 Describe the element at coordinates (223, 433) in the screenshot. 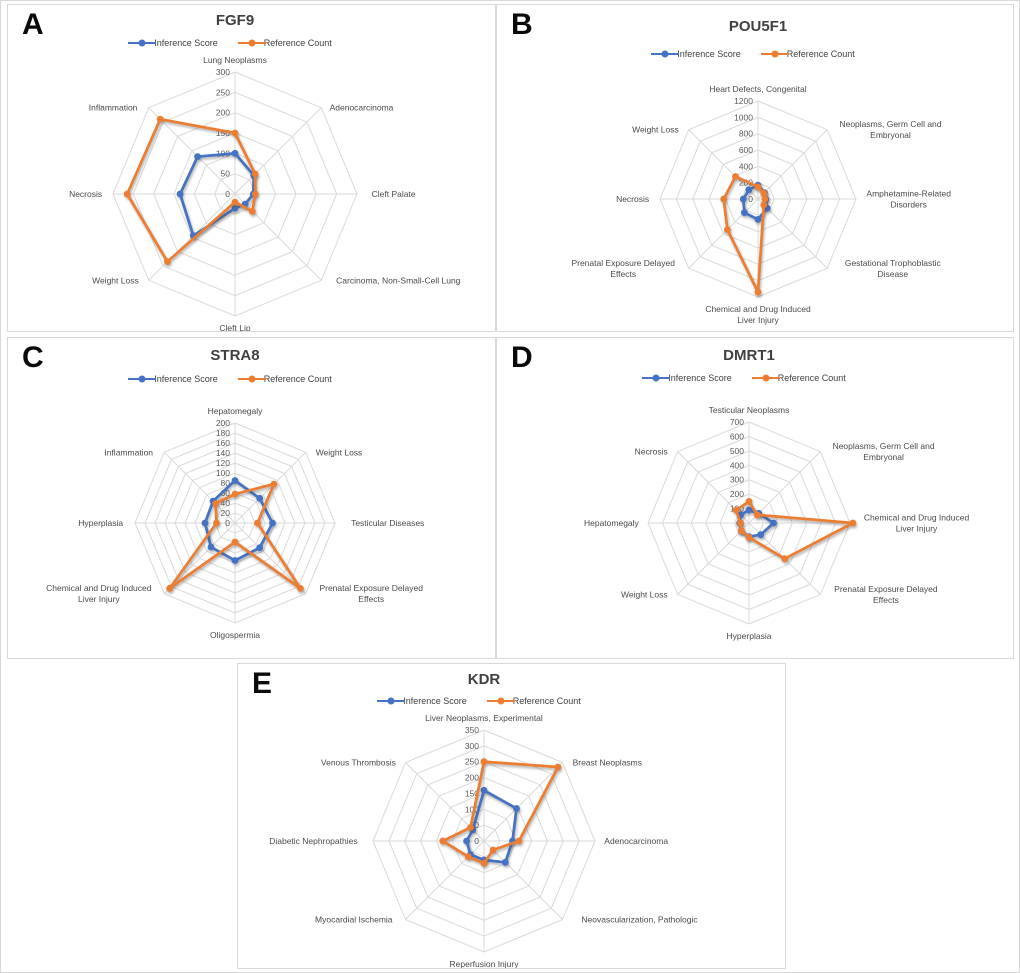

I see `svg-text: 180` at that location.